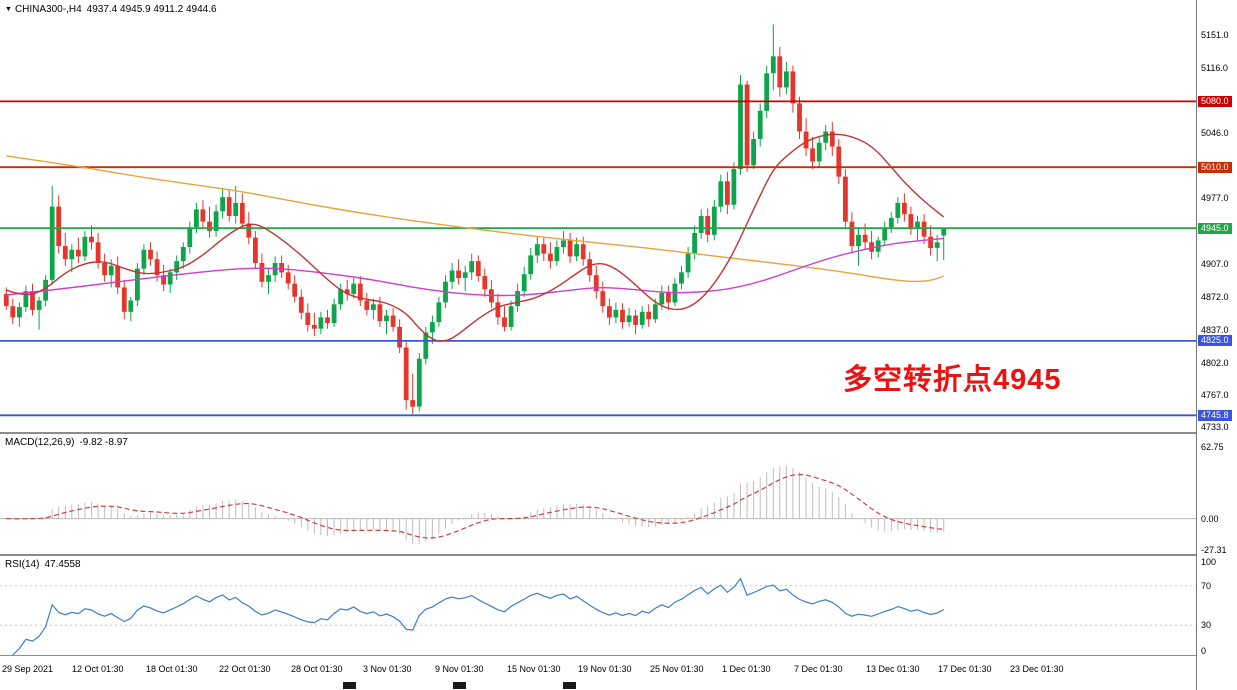 The image size is (1237, 690). What do you see at coordinates (1037, 669) in the screenshot?
I see `time-label: 23 Dec 01:30` at bounding box center [1037, 669].